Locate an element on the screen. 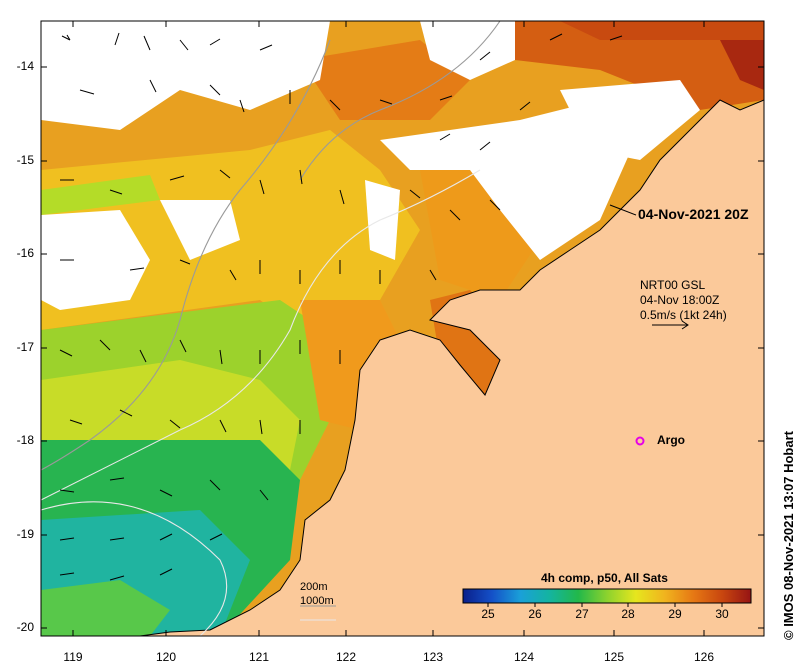 This screenshot has width=809, height=672. colorbar is located at coordinates (607, 596).